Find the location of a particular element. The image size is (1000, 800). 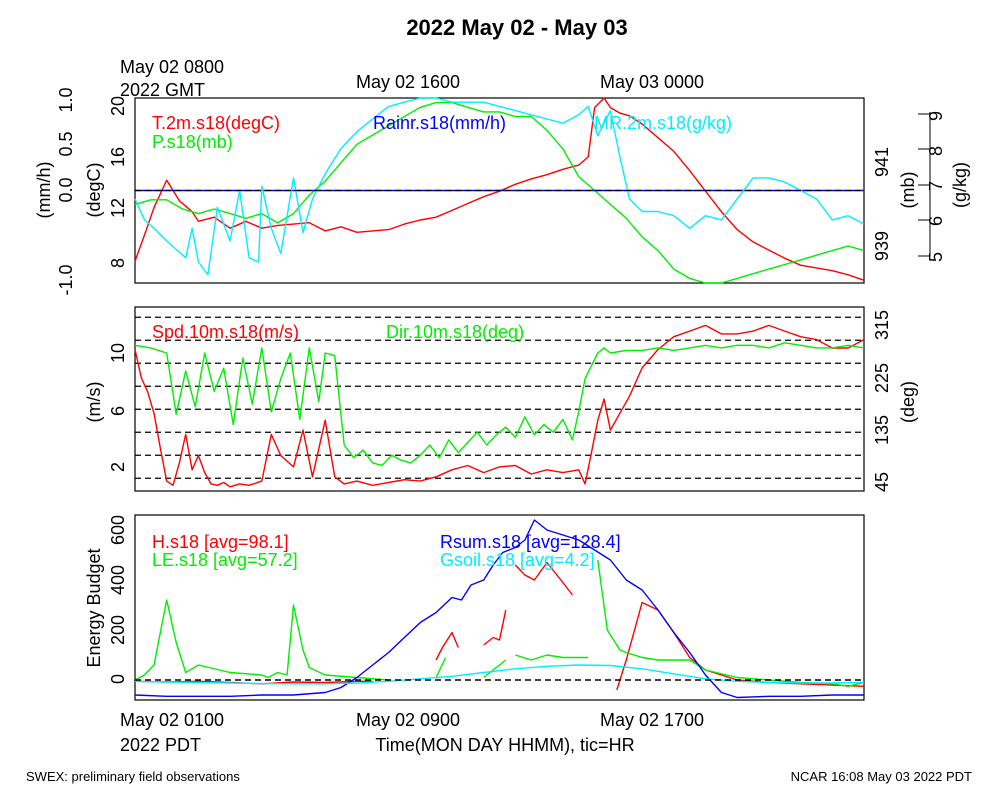

p1-axis-degc-label: (degC) is located at coordinates (94, 189).